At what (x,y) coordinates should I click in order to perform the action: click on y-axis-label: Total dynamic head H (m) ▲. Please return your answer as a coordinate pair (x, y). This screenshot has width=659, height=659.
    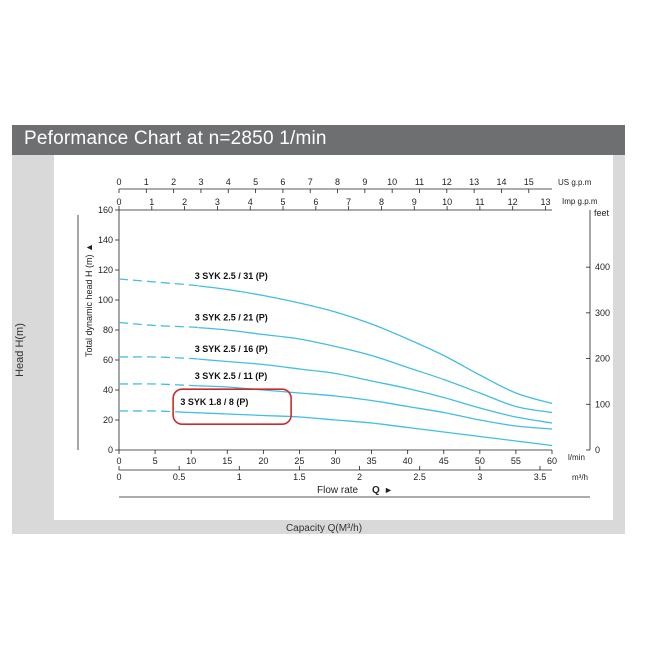
    Looking at the image, I should click on (89, 300).